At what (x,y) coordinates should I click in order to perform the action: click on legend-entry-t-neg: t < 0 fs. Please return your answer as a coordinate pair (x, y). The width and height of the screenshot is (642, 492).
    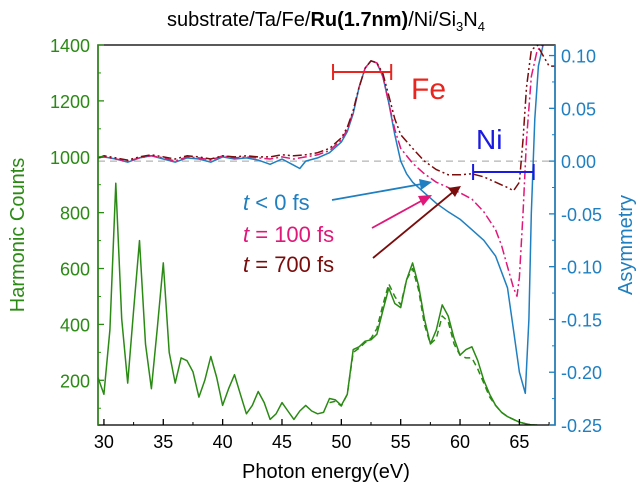
    Looking at the image, I should click on (276, 202).